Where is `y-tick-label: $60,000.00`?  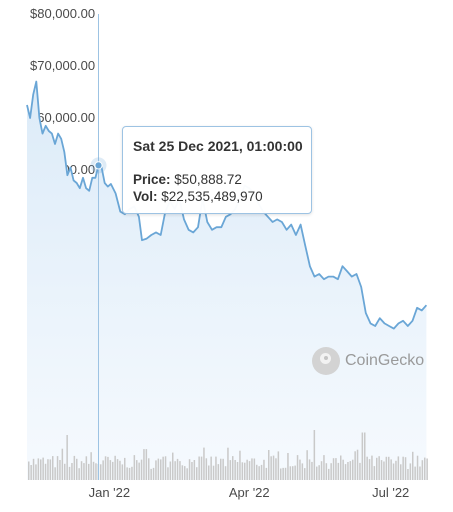 y-tick-label: $60,000.00 is located at coordinates (62, 117).